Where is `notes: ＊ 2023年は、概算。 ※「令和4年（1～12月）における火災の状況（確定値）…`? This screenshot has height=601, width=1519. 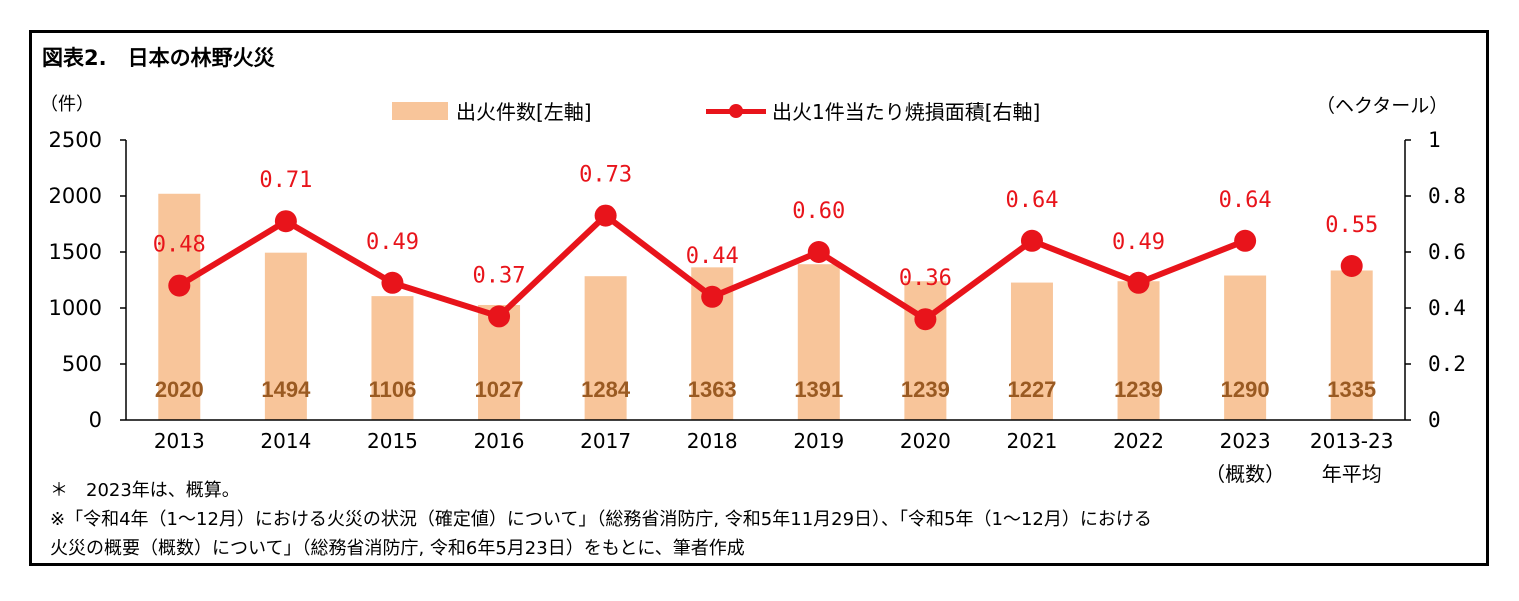
notes: ＊ 2023年は、概算。 ※「令和4年（1～12月）における火災の状況（確定値）… is located at coordinates (601, 519).